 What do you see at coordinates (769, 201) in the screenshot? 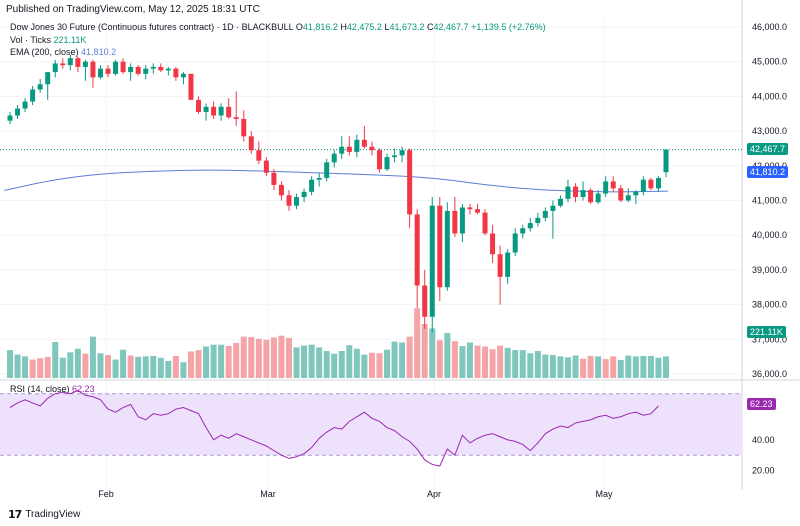
I see `y-tick-label: 41,000.0` at bounding box center [769, 201].